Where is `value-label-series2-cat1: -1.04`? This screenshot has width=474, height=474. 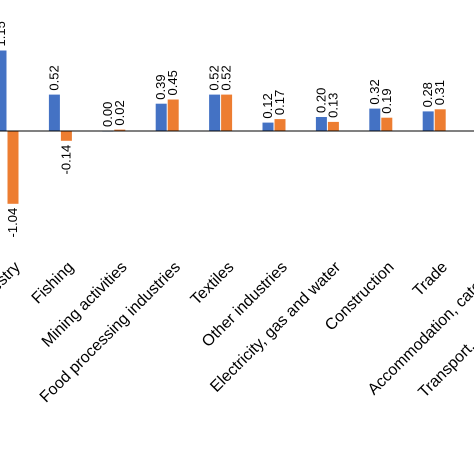 value-label-series2-cat1: -1.04 is located at coordinates (12, 223).